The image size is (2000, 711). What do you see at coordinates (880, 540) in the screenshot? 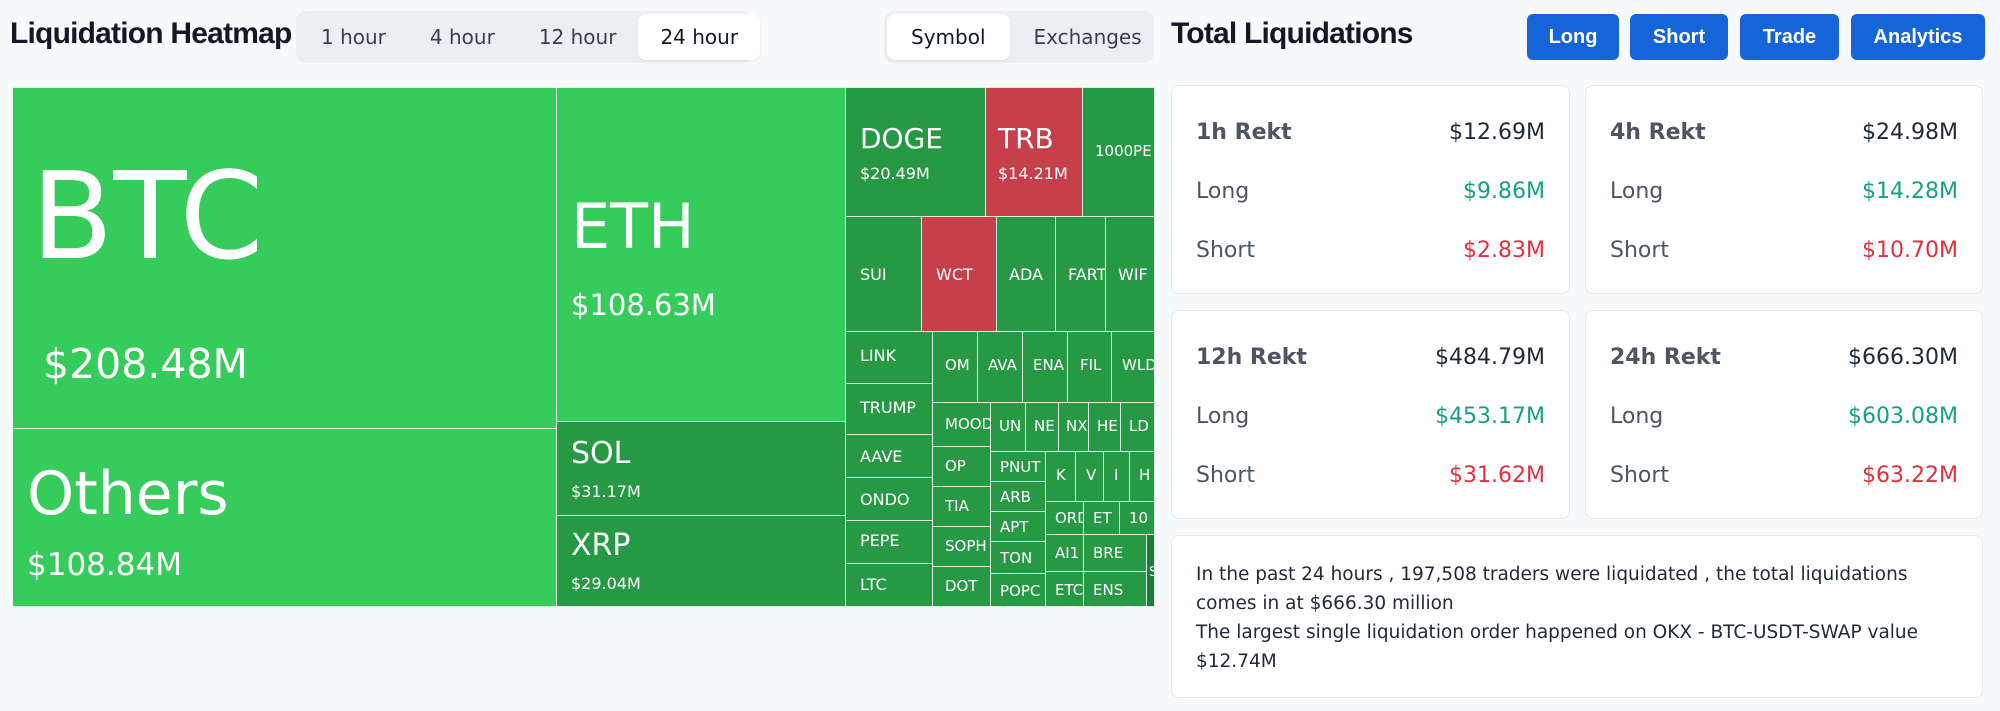
I see `tile-name: PEPE` at bounding box center [880, 540].